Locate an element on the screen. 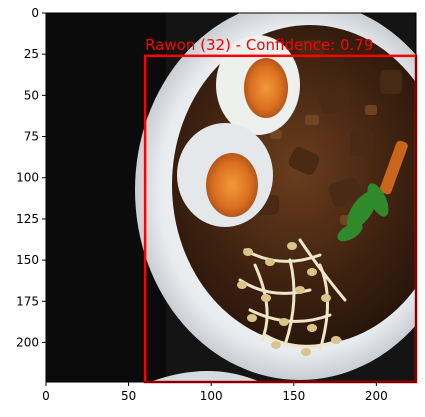 Image resolution: width=425 pixels, height=417 pixels. y-axis: 0 25 50 75 100 125 150 175 200 is located at coordinates (31, 177).